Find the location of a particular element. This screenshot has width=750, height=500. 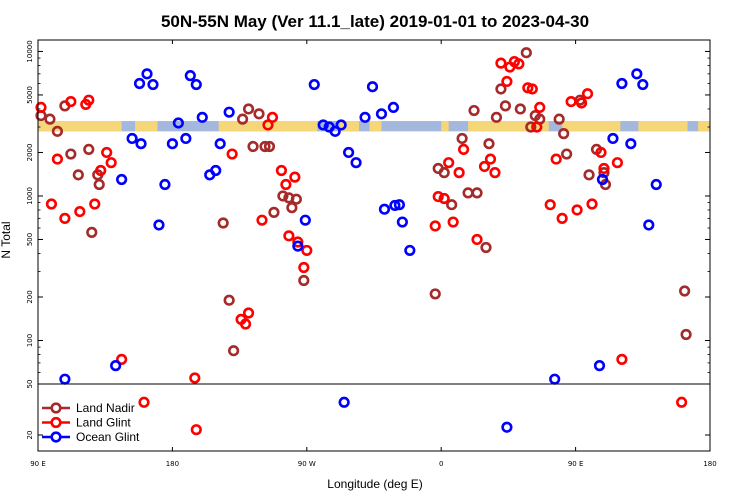

y-tick-label: 50 is located at coordinates (30, 384).